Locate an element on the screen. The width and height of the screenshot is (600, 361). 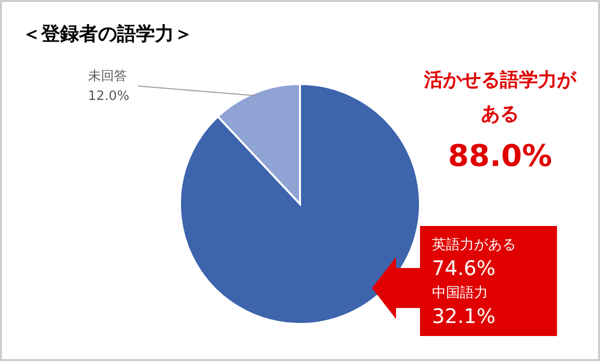
slice-label: 未回答 is located at coordinates (107, 76).